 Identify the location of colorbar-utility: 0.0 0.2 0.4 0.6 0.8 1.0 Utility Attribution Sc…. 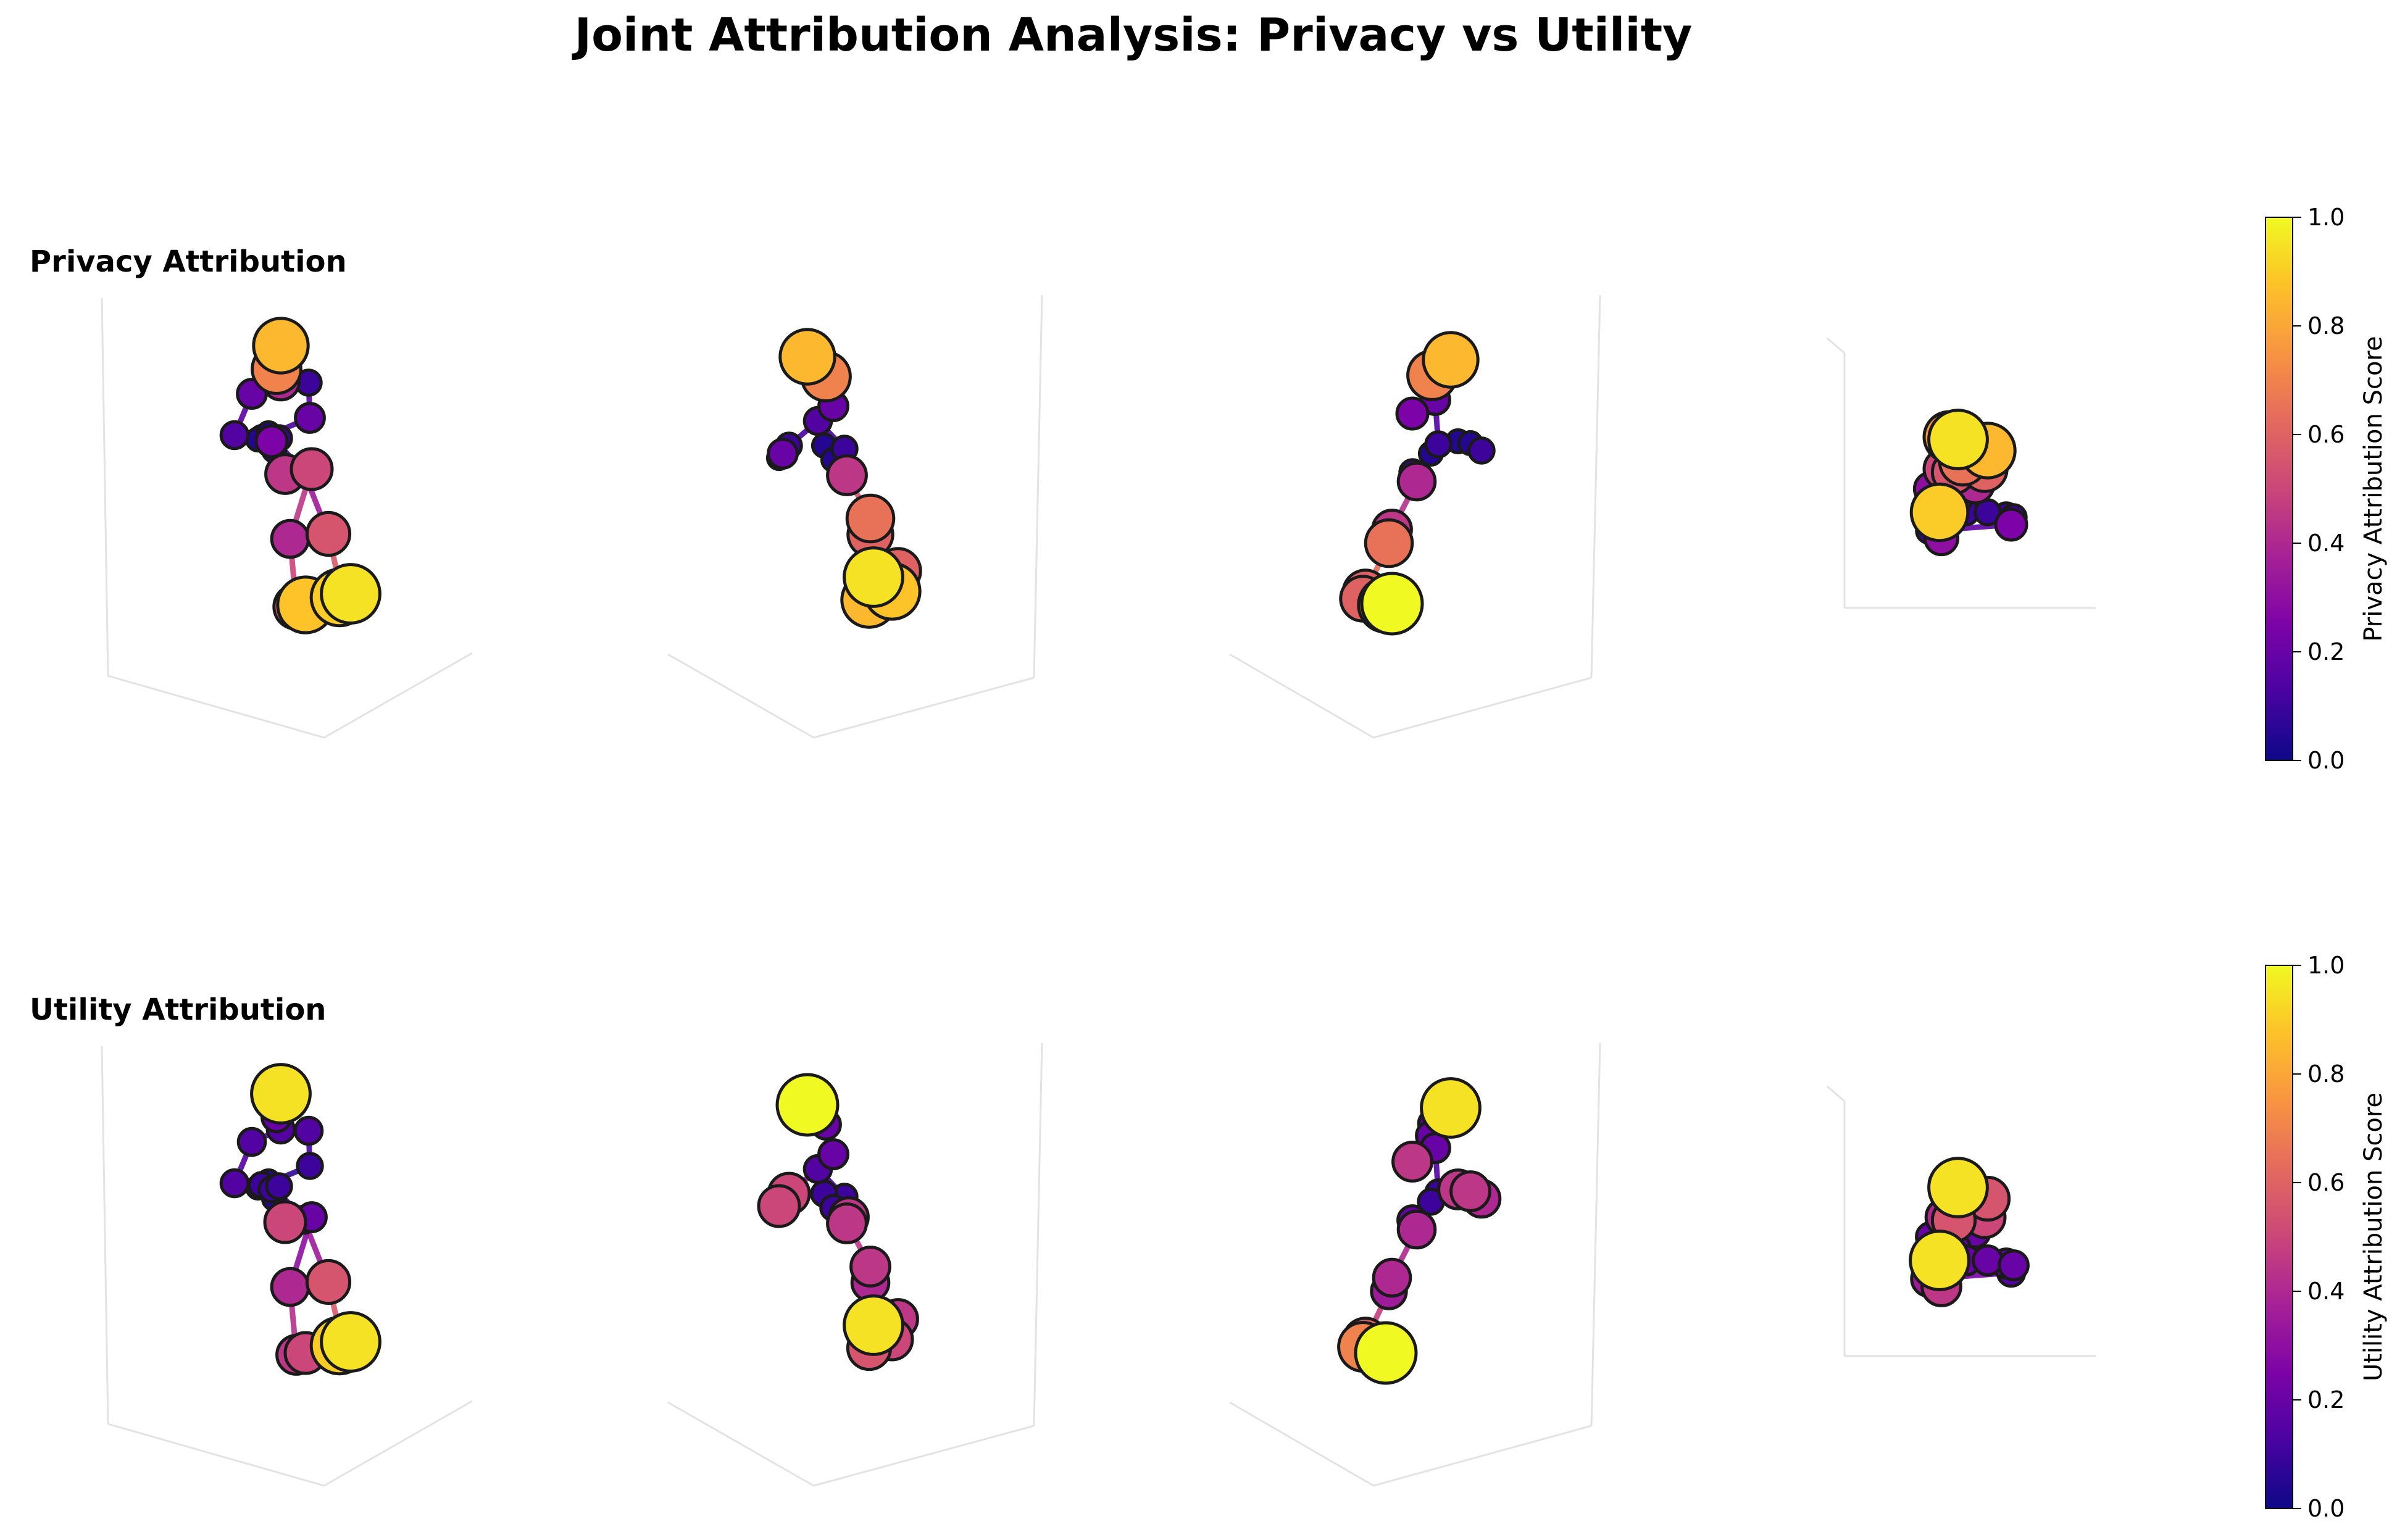
(2327, 1237).